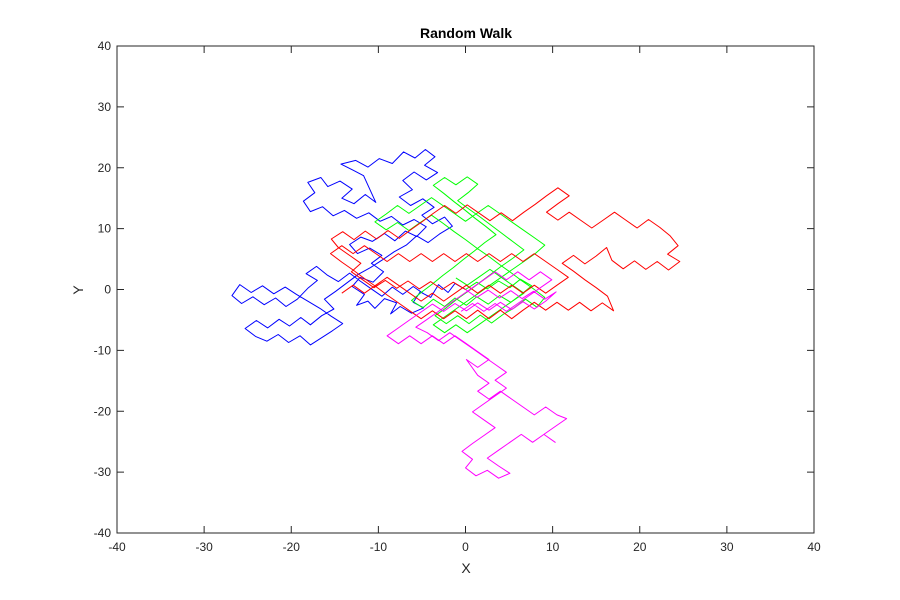  What do you see at coordinates (465, 547) in the screenshot?
I see `x-tick-label: 0` at bounding box center [465, 547].